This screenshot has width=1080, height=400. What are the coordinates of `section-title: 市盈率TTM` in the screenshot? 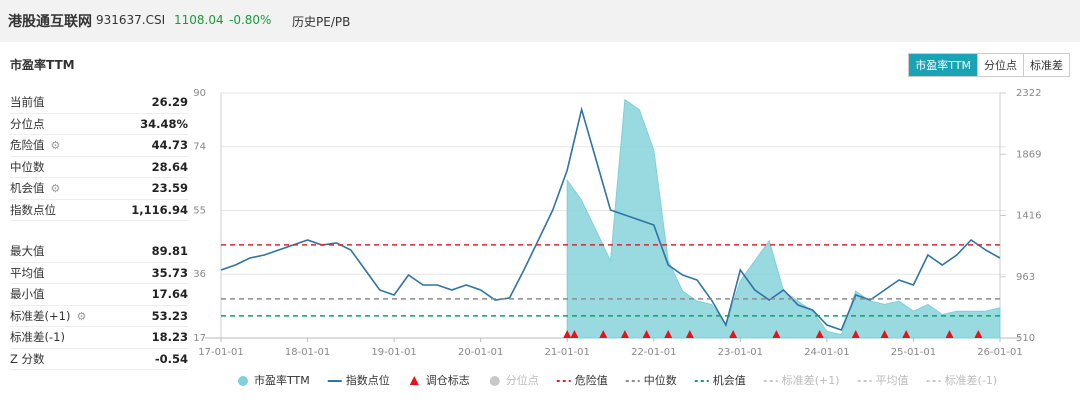 It's located at (42, 65).